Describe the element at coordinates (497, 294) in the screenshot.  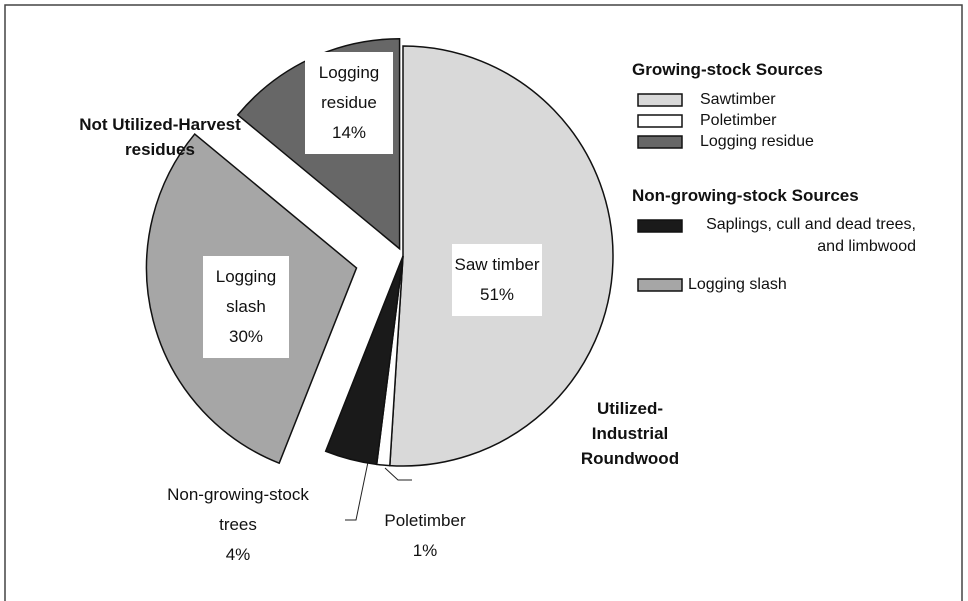
I see `slice-percent: 51%` at that location.